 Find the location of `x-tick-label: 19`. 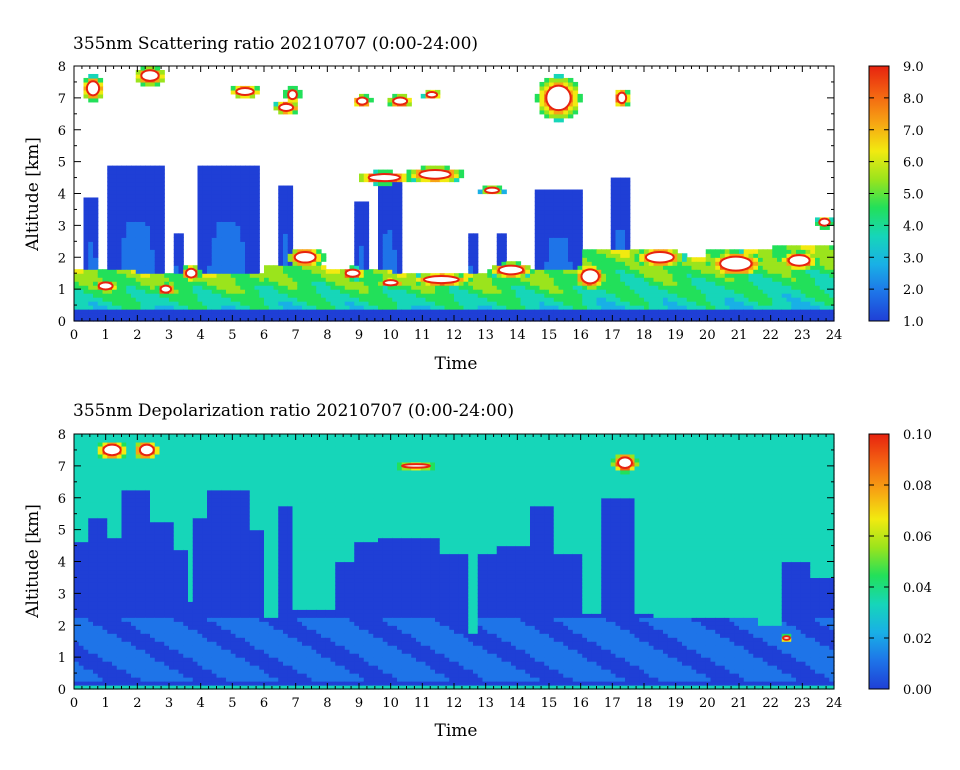

x-tick-label: 19 is located at coordinates (675, 335).